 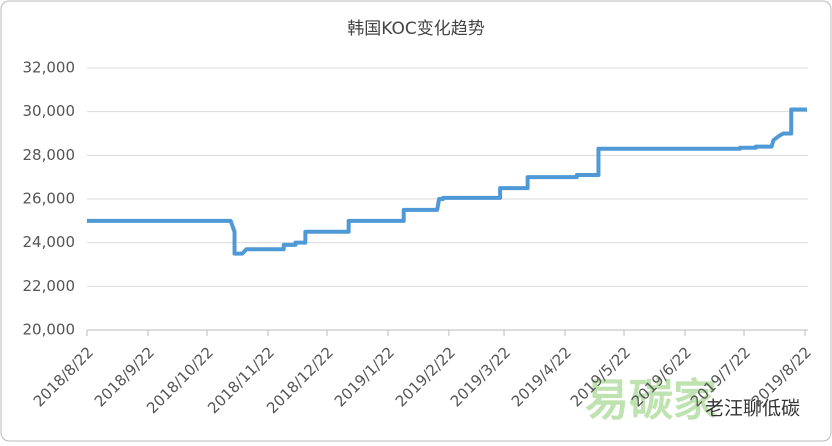 What do you see at coordinates (49, 199) in the screenshot?
I see `y-tick-label: 26,000` at bounding box center [49, 199].